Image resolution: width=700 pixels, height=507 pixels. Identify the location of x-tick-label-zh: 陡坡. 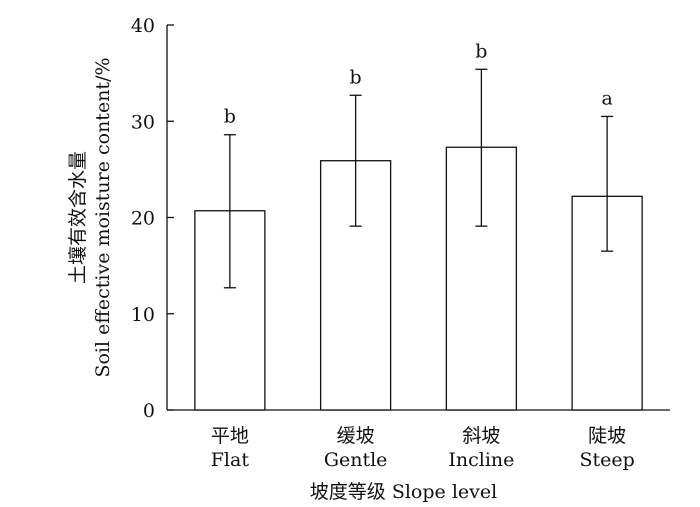
(607, 436).